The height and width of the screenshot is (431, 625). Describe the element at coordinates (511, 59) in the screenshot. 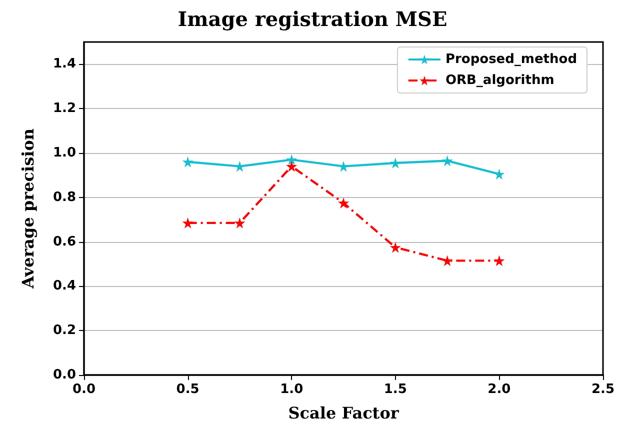

I see `legend-label: Proposed_method` at that location.